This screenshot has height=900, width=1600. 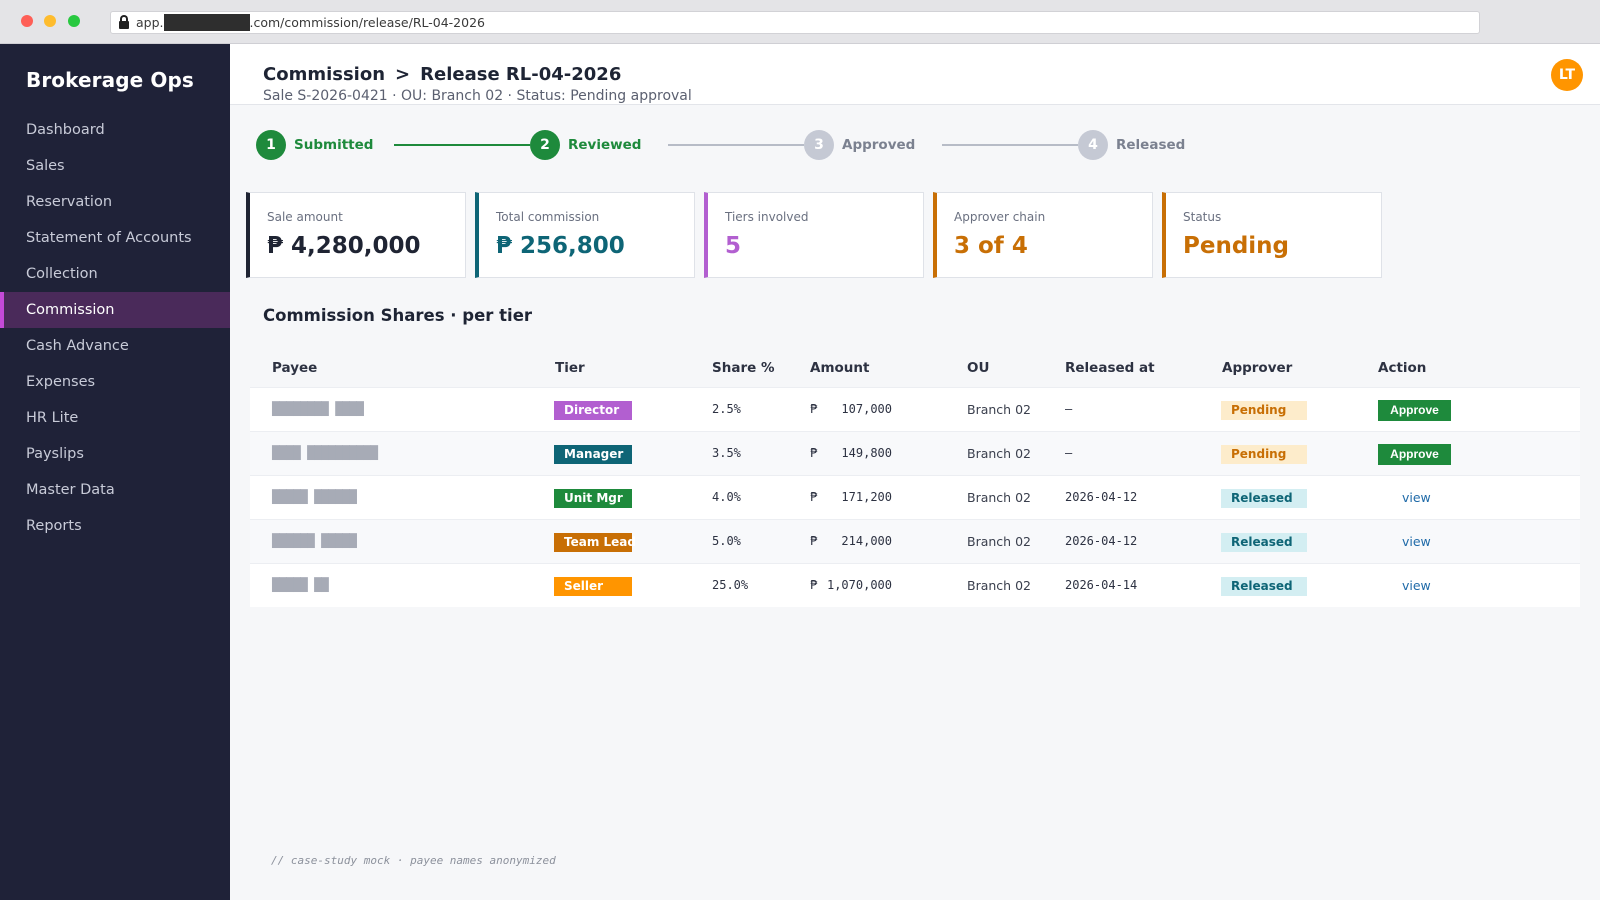 I want to click on amount-value: 1,070,000, so click(x=859, y=585).